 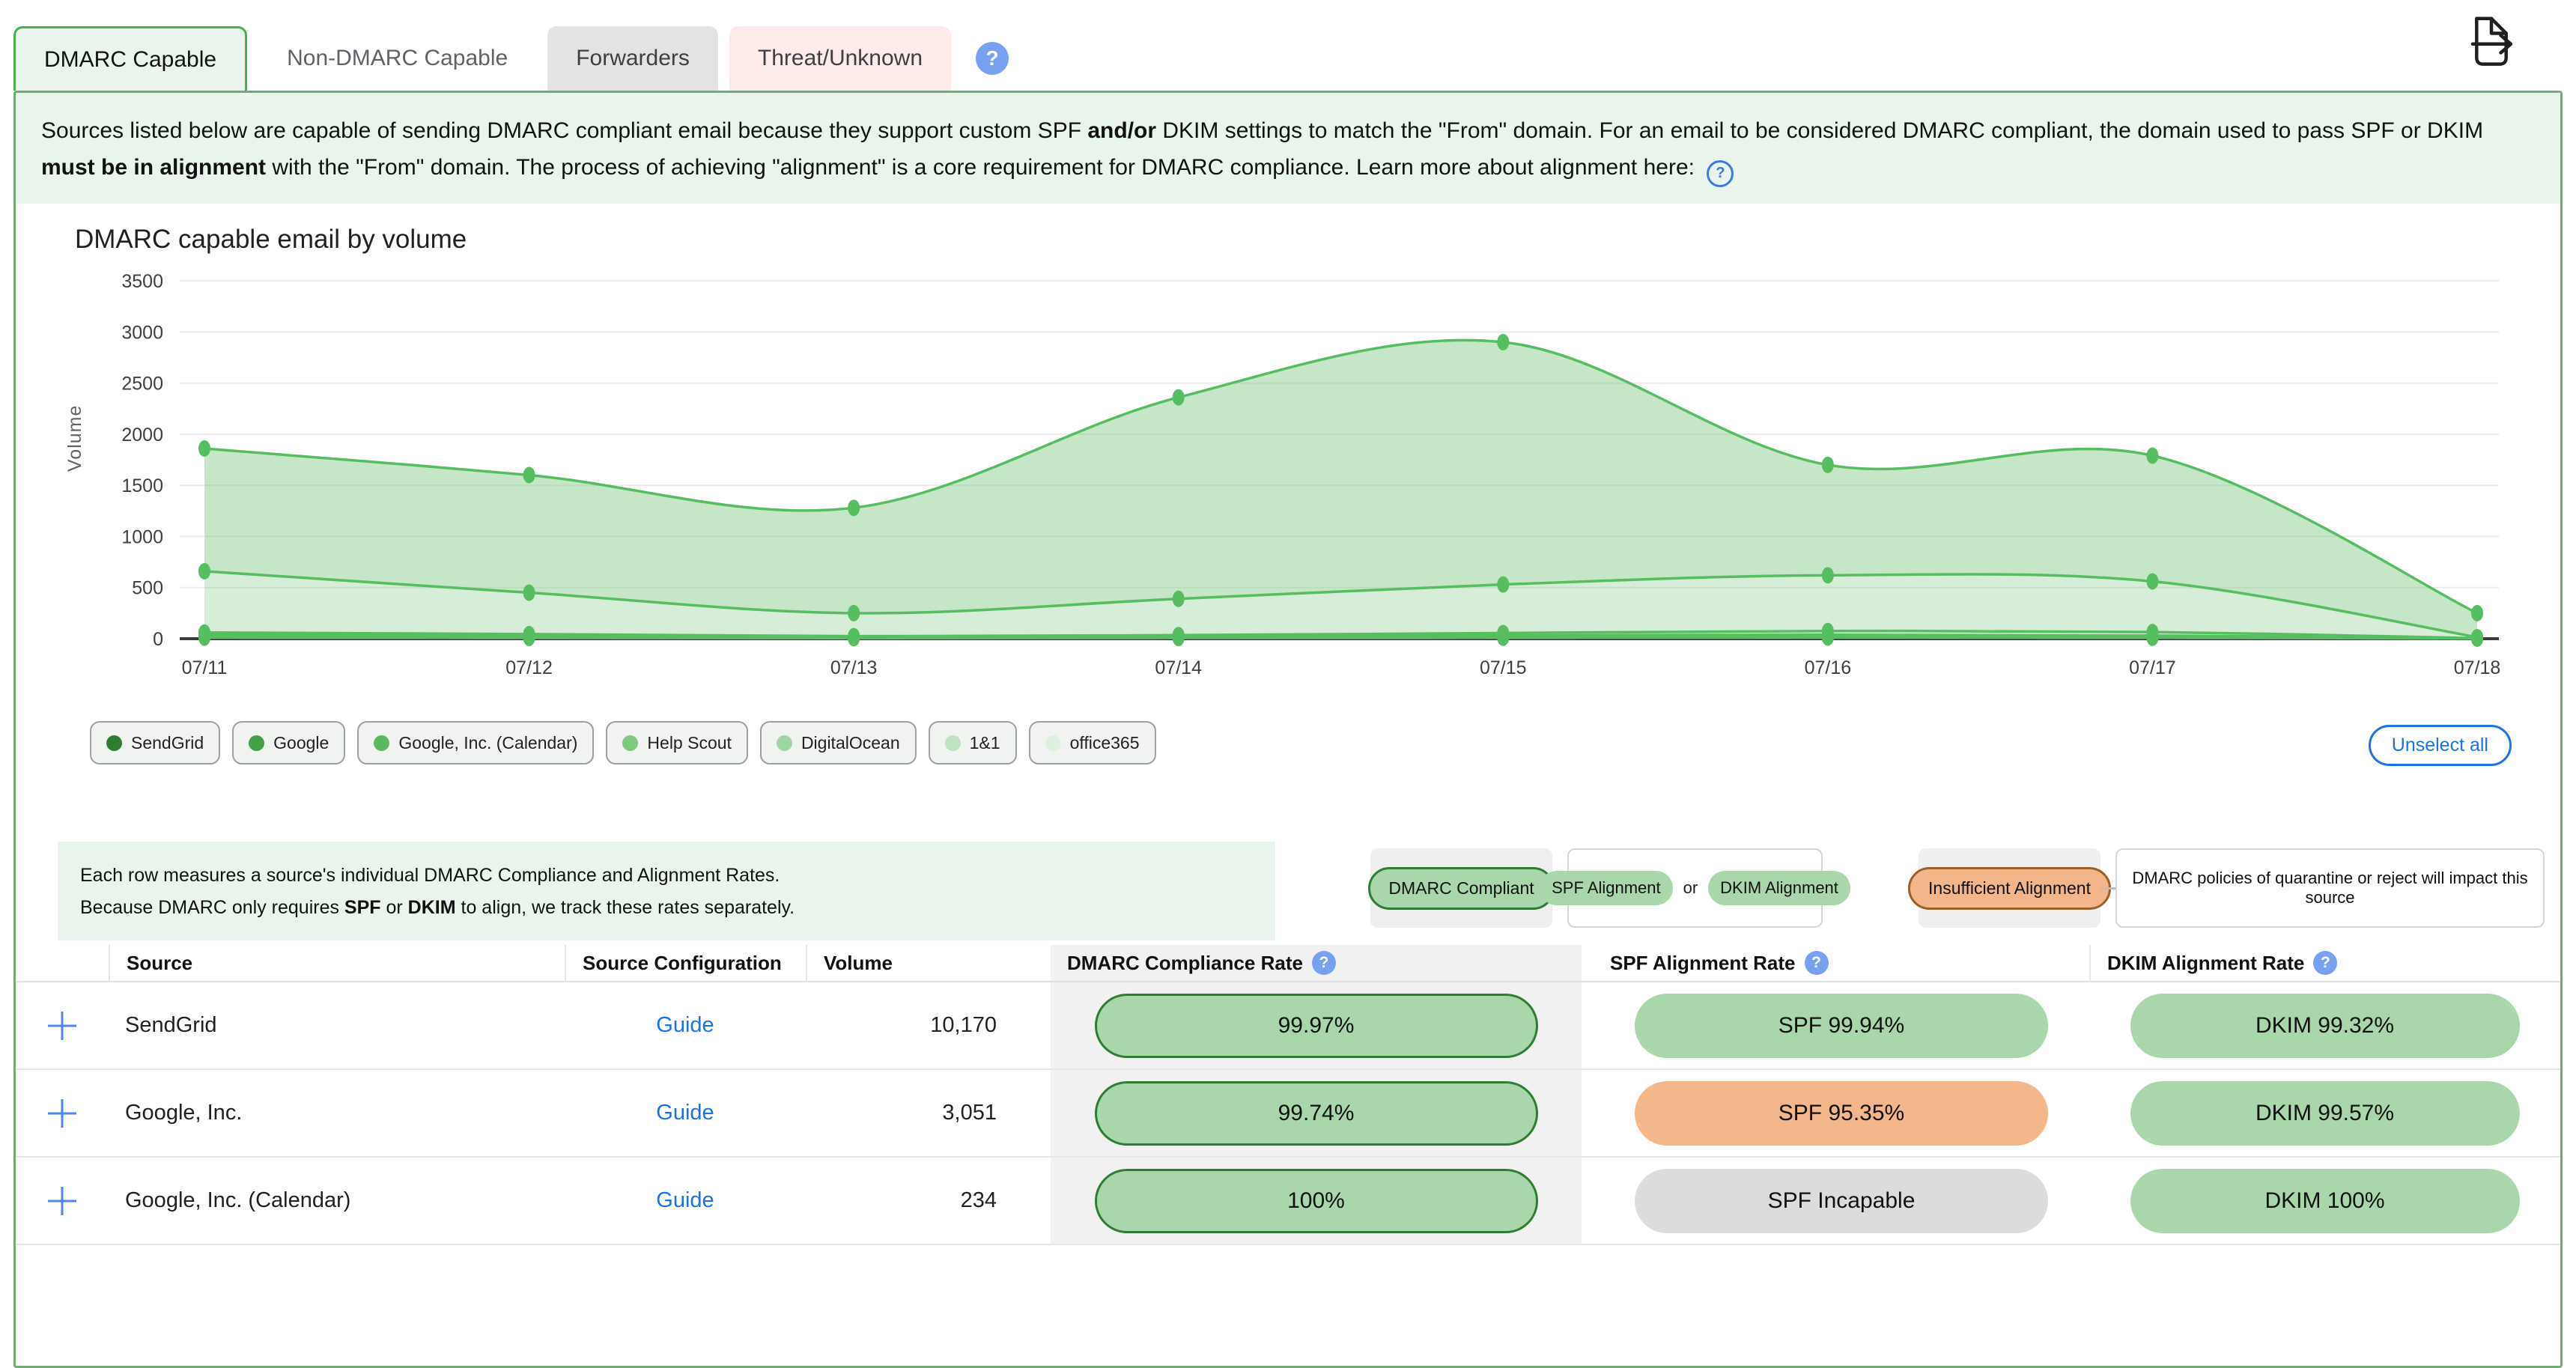 What do you see at coordinates (1828, 667) in the screenshot?
I see `x-tick-label: 07/16` at bounding box center [1828, 667].